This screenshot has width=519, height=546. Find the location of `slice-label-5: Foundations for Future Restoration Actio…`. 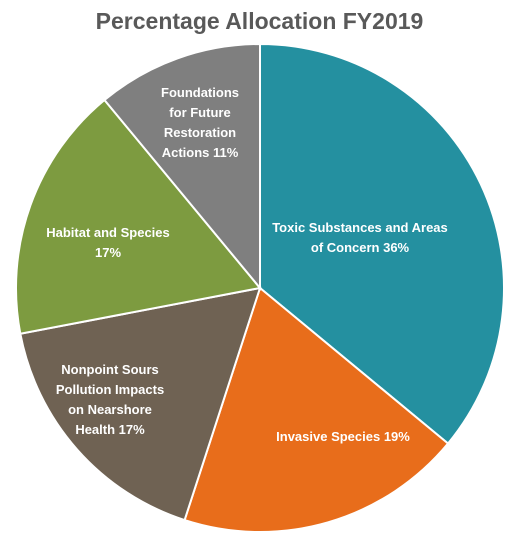

slice-label-5: Foundations for Future Restoration Actio… is located at coordinates (200, 122).